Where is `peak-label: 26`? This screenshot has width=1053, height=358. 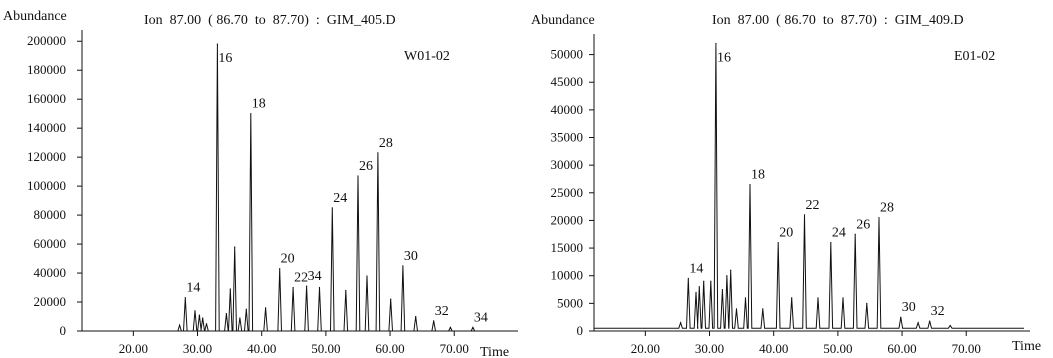 peak-label: 26 is located at coordinates (863, 224).